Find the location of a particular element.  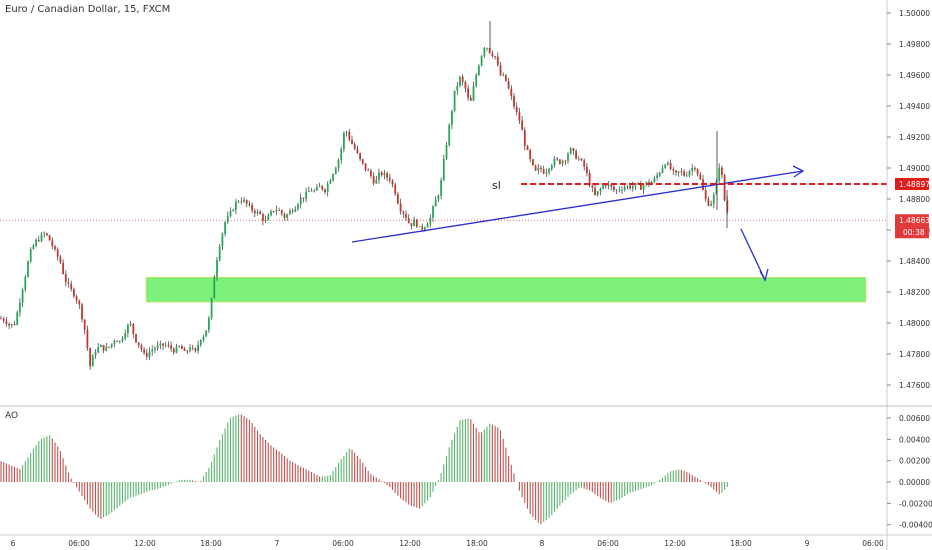

sl-annotation: sl is located at coordinates (496, 185).